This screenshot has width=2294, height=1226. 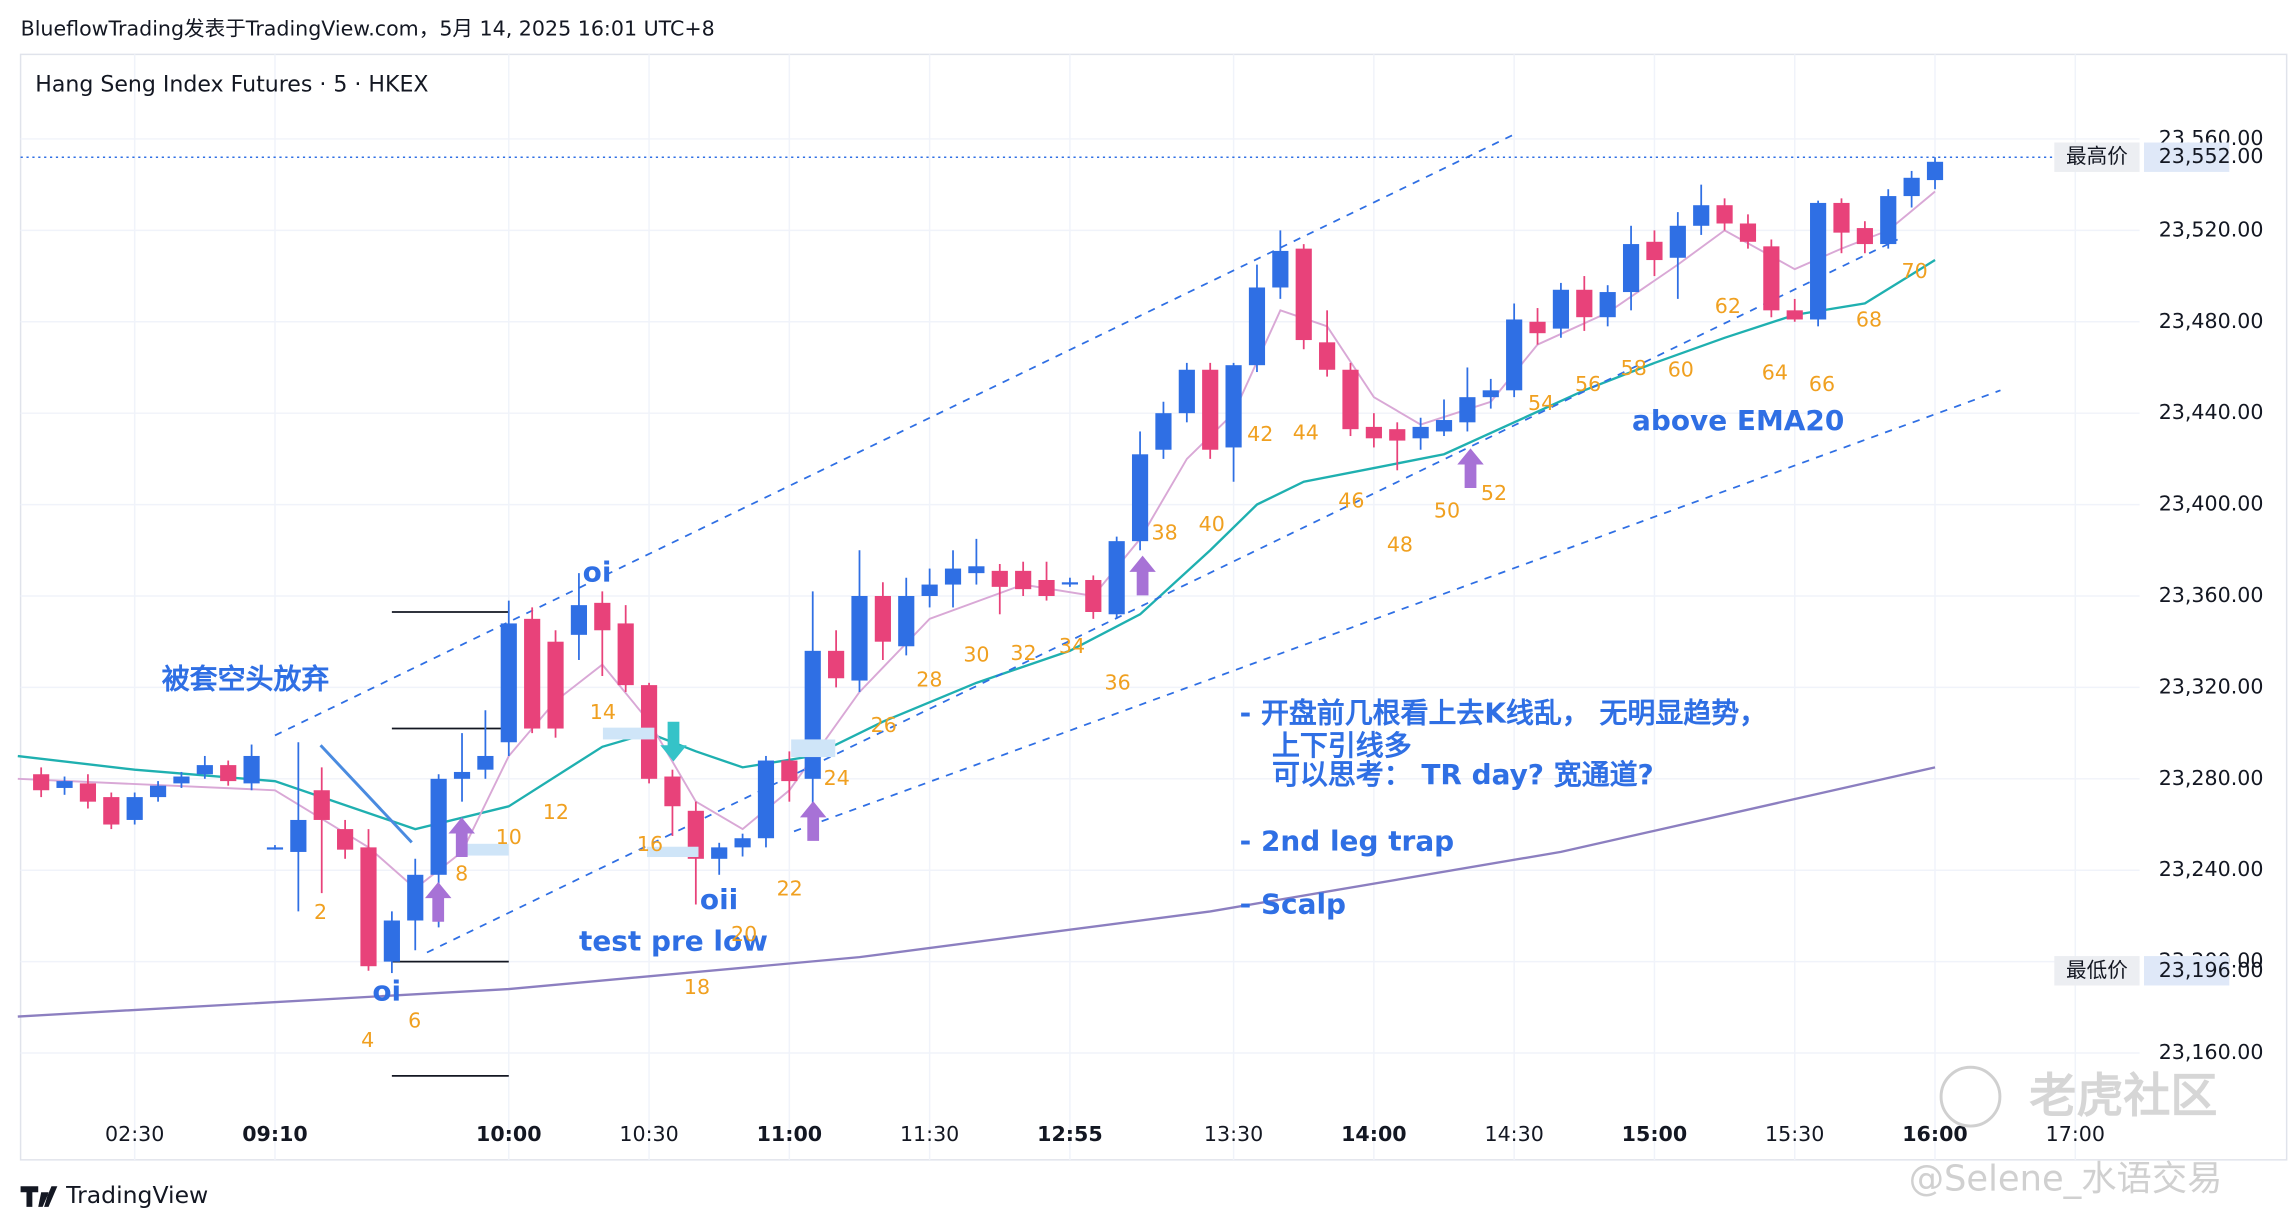 I want to click on y-tick-label: 23,280.00, so click(x=2211, y=778).